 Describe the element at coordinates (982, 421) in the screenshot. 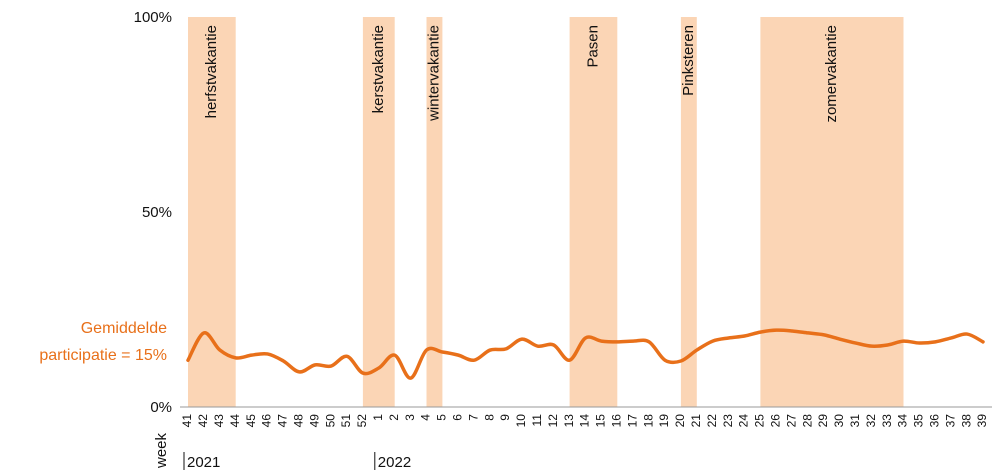

I see `x-tick-label: 39` at that location.